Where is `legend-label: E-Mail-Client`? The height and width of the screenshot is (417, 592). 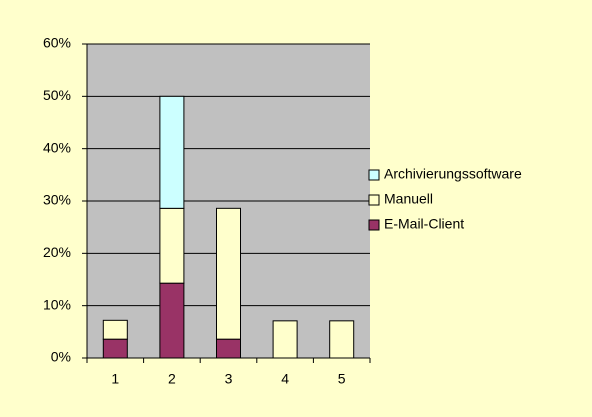
legend-label: E-Mail-Client is located at coordinates (424, 224).